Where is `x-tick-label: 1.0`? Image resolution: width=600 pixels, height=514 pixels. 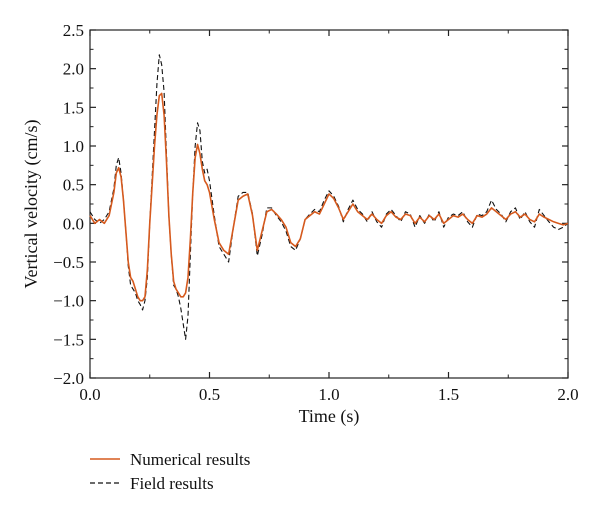 x-tick-label: 1.0 is located at coordinates (328, 394).